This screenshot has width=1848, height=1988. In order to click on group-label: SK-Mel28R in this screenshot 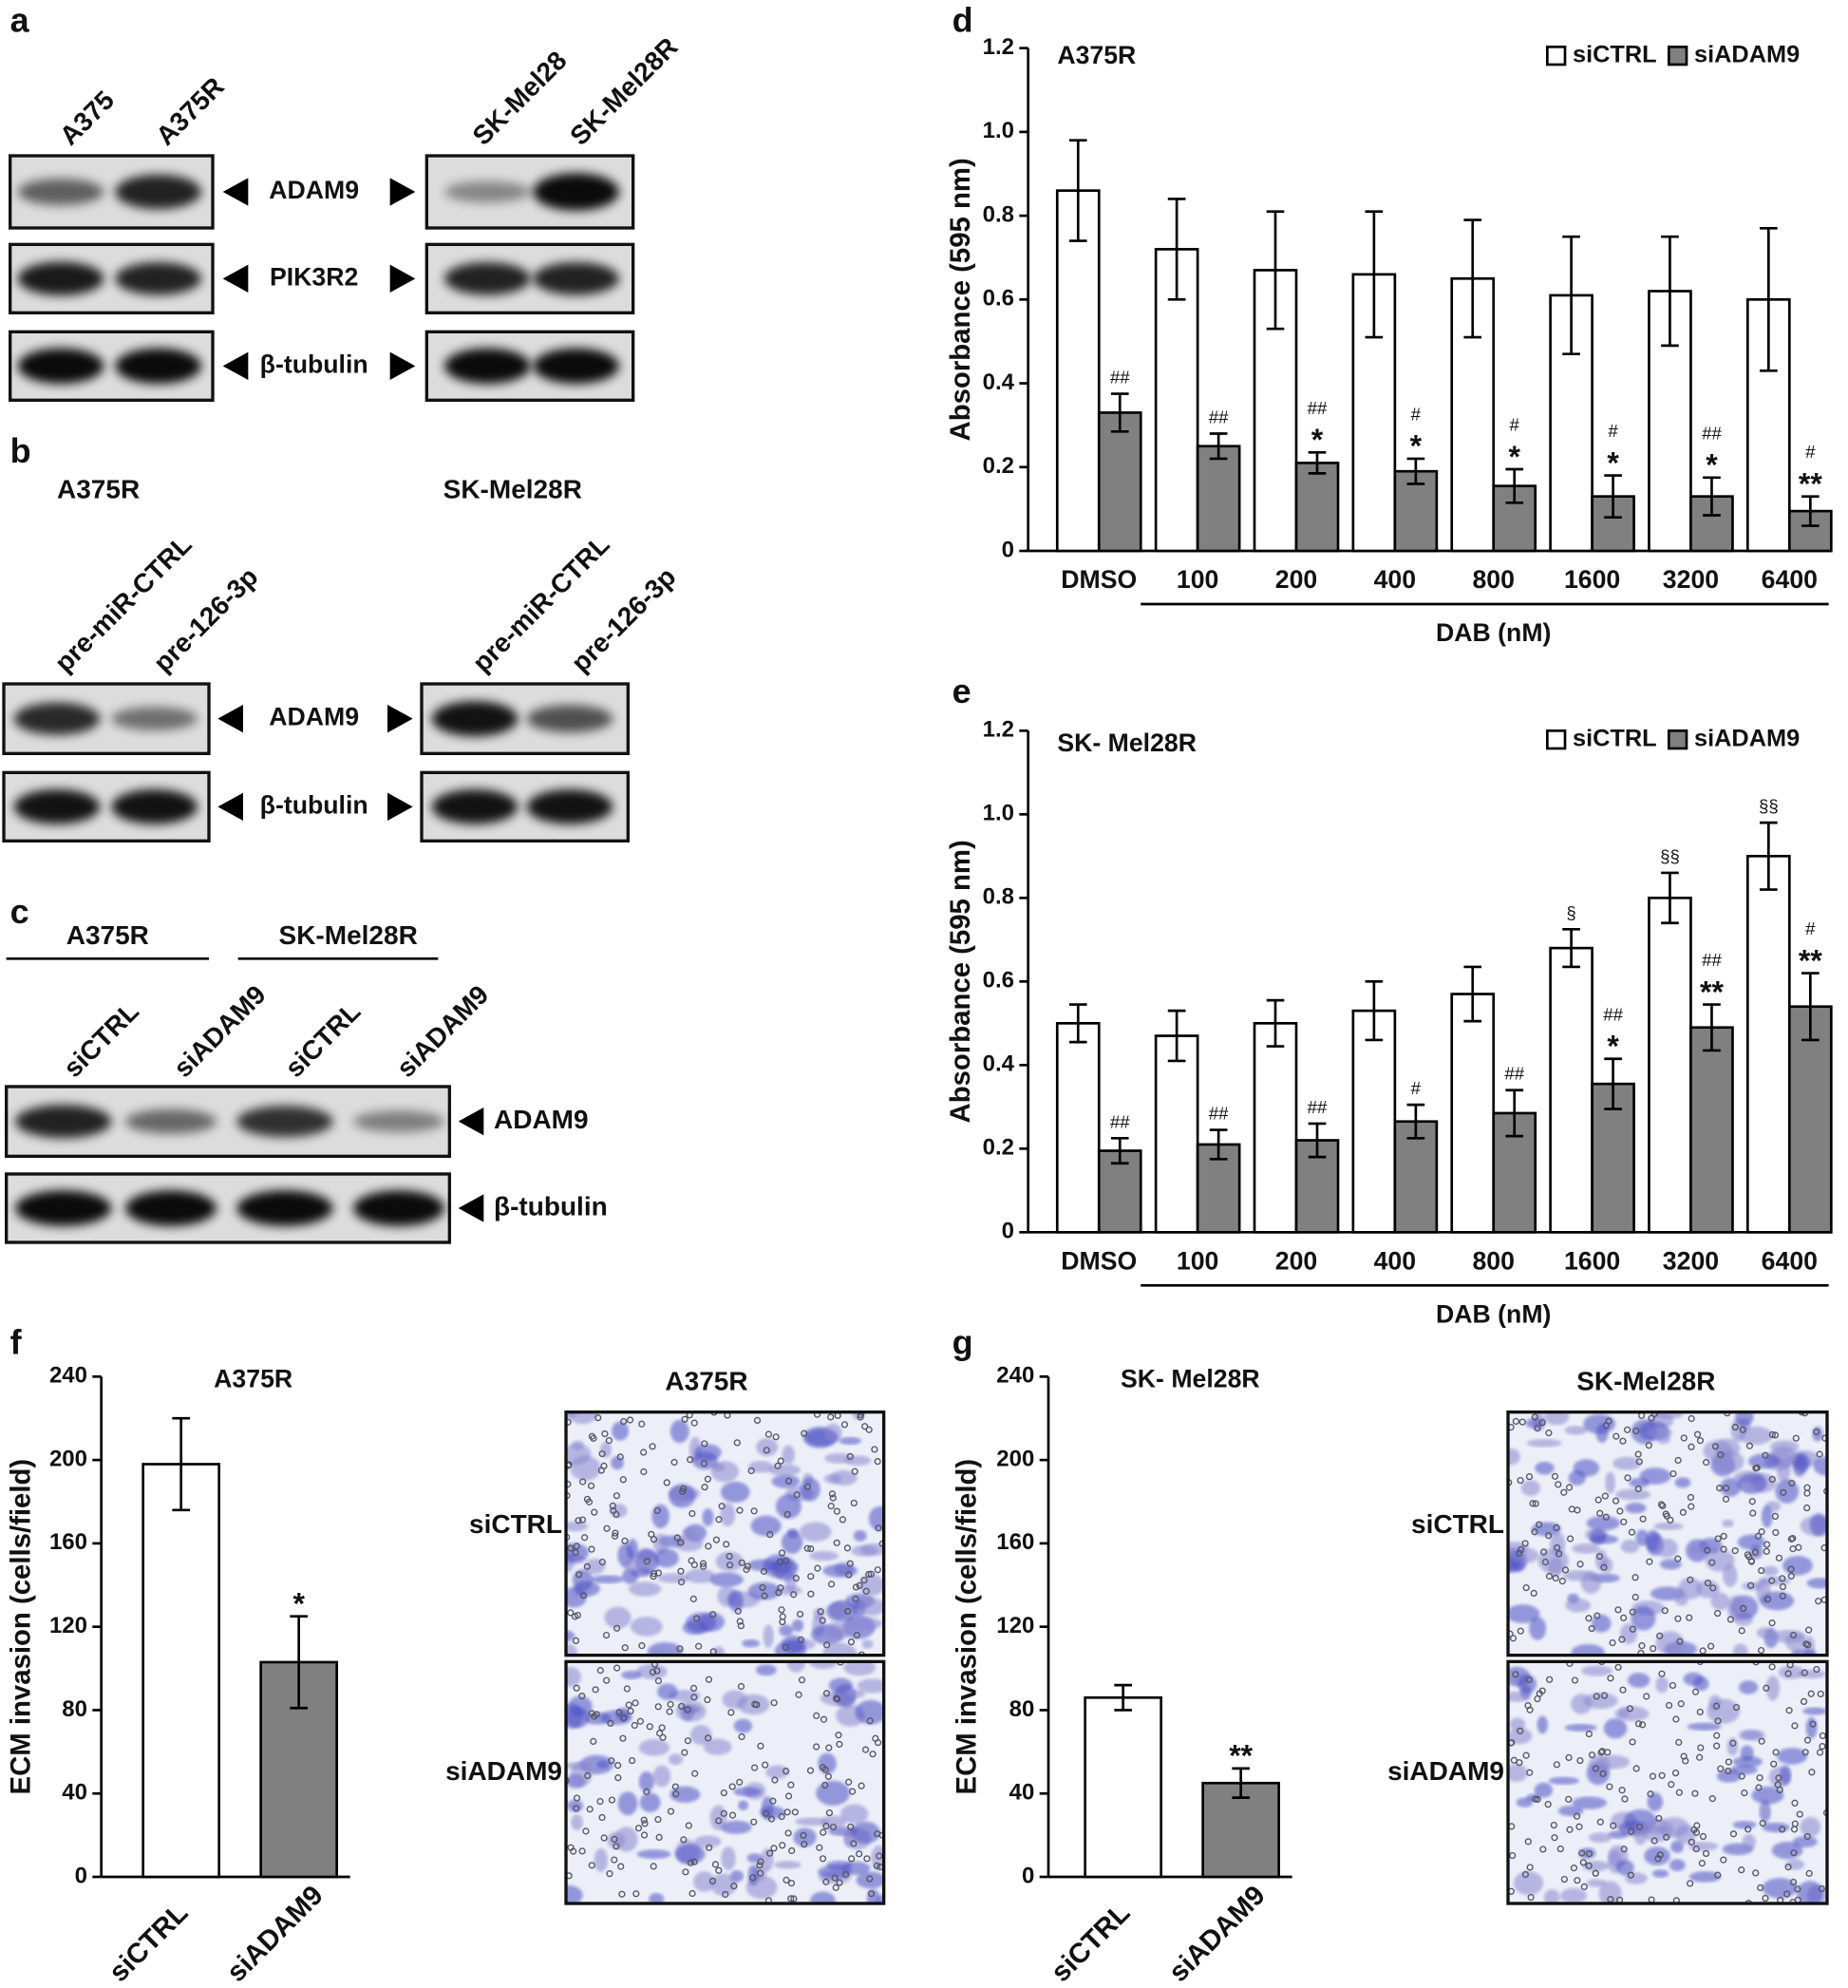, I will do `click(348, 935)`.